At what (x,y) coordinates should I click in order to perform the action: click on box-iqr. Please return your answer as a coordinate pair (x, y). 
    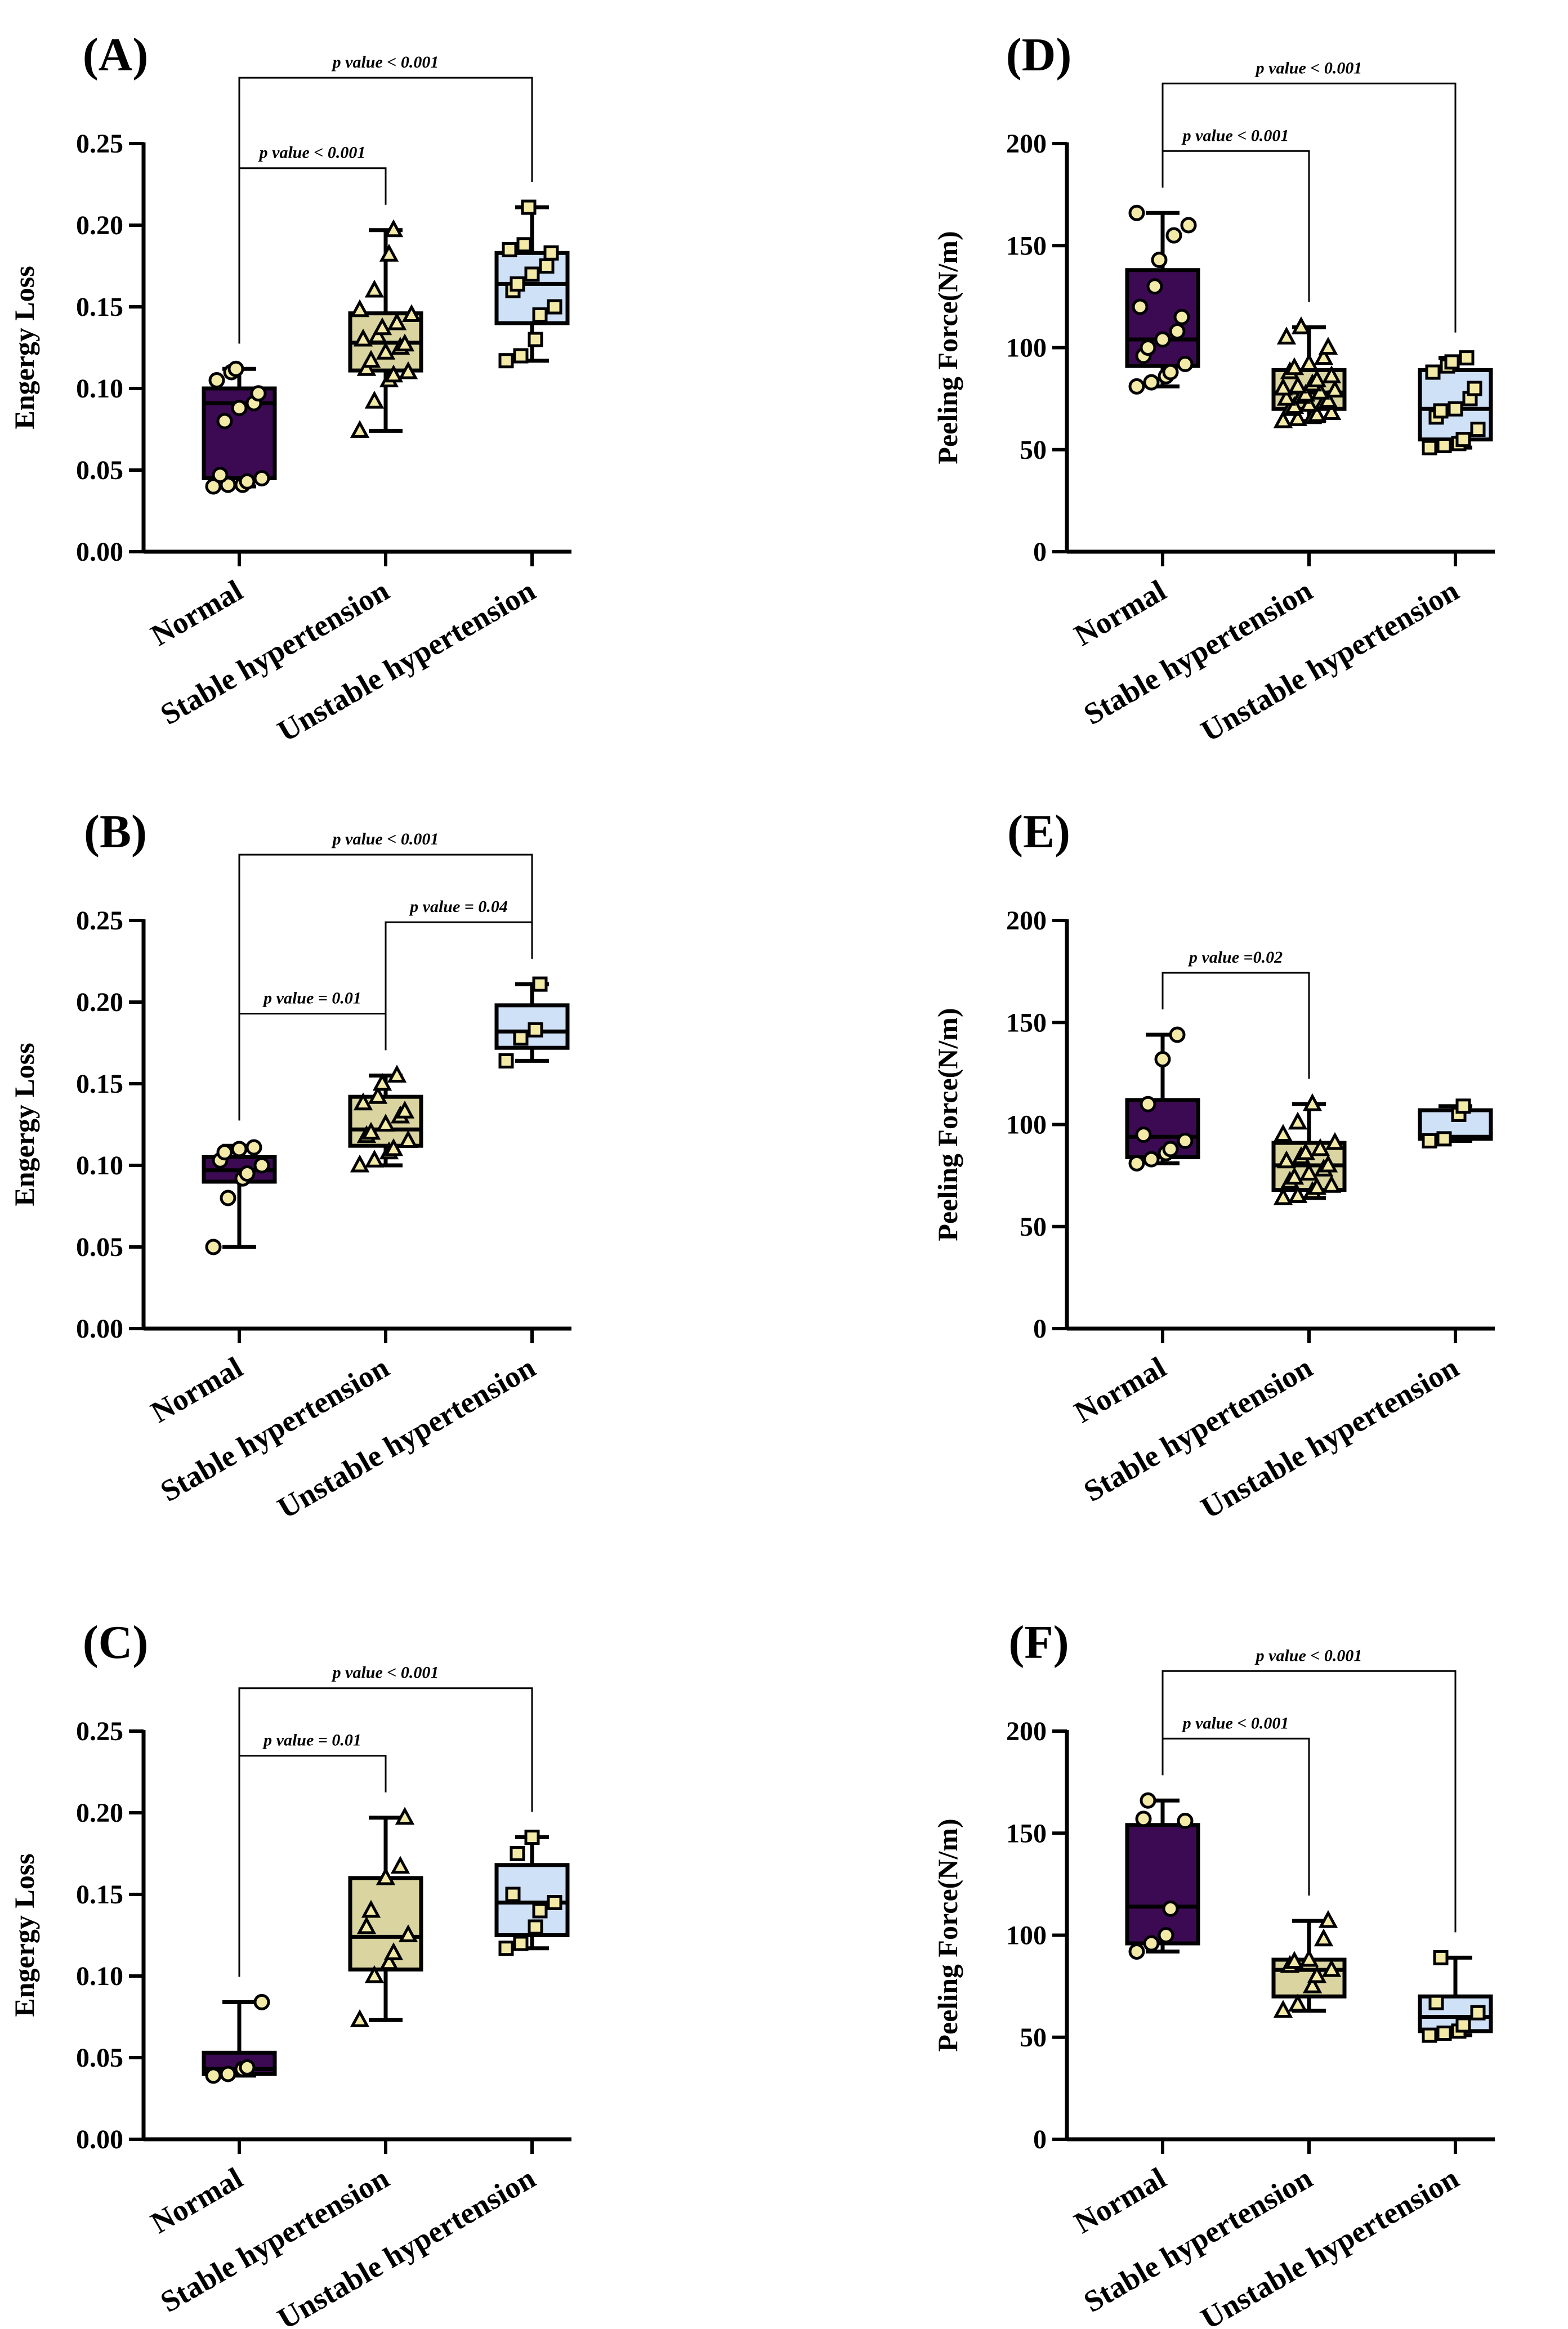
    Looking at the image, I should click on (1162, 1885).